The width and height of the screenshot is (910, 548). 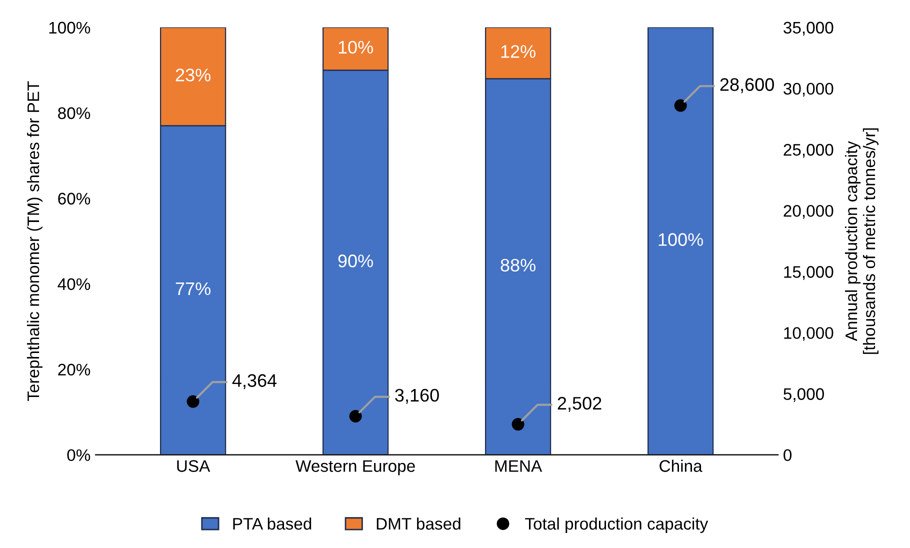 What do you see at coordinates (78, 455) in the screenshot?
I see `y-tick-label: 0%` at bounding box center [78, 455].